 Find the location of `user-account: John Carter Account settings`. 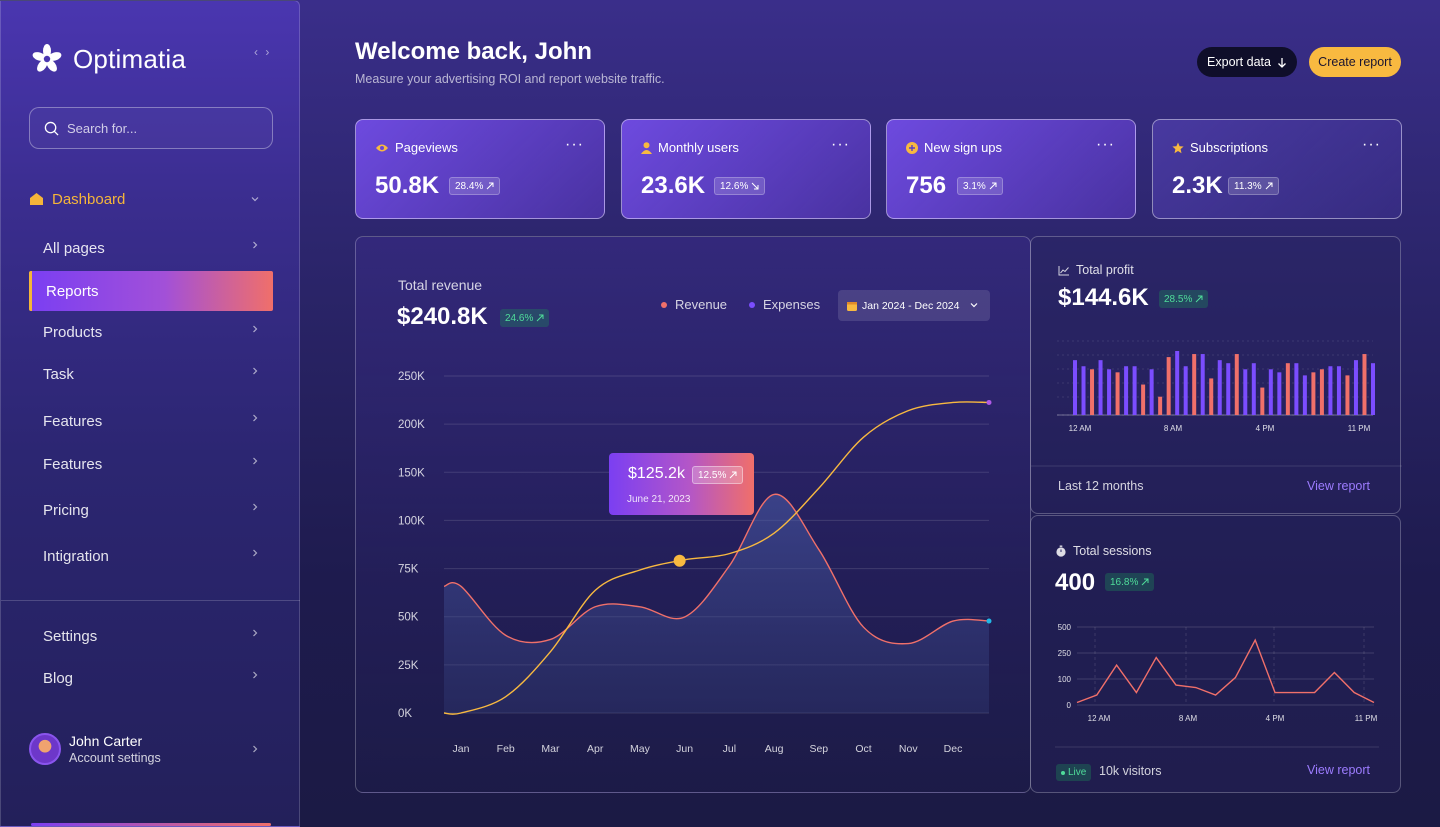

user-account: John Carter Account settings is located at coordinates (151, 749).